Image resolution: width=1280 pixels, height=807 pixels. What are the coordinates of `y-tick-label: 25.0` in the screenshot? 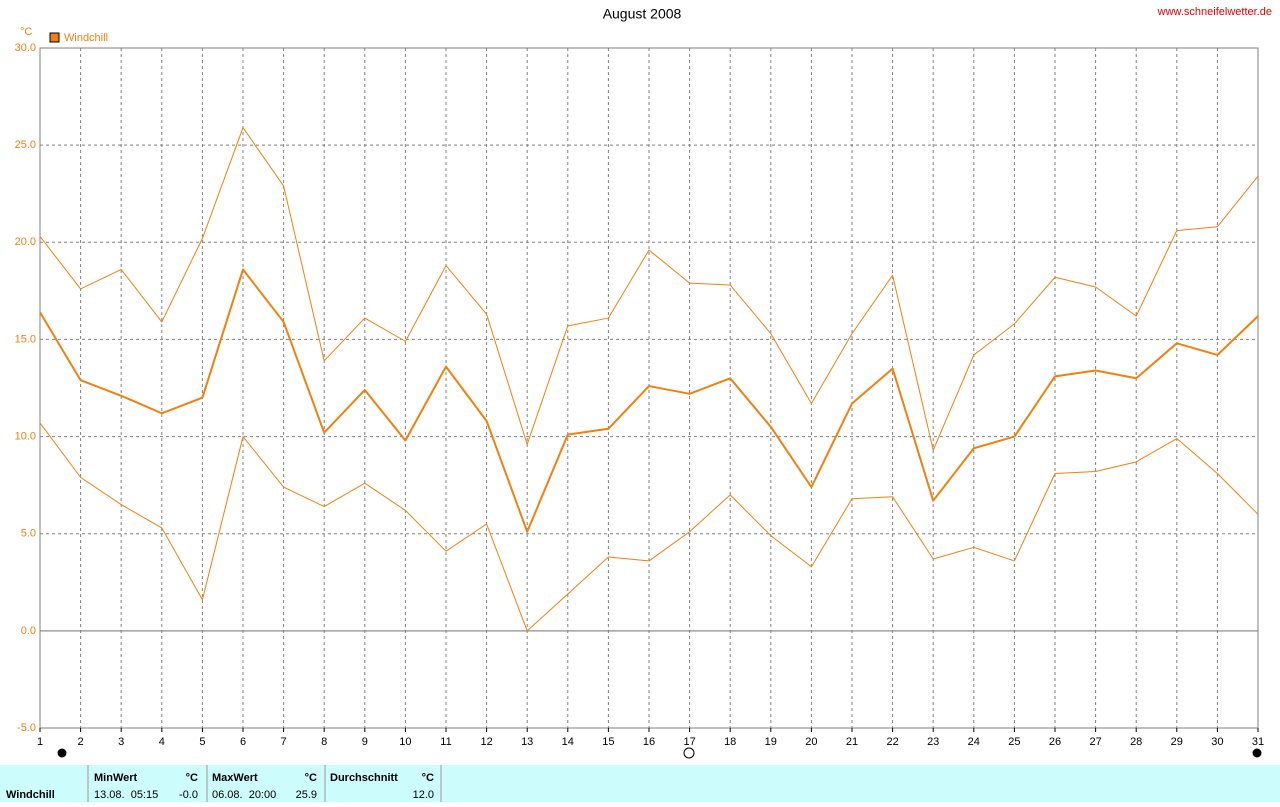 It's located at (25, 145).